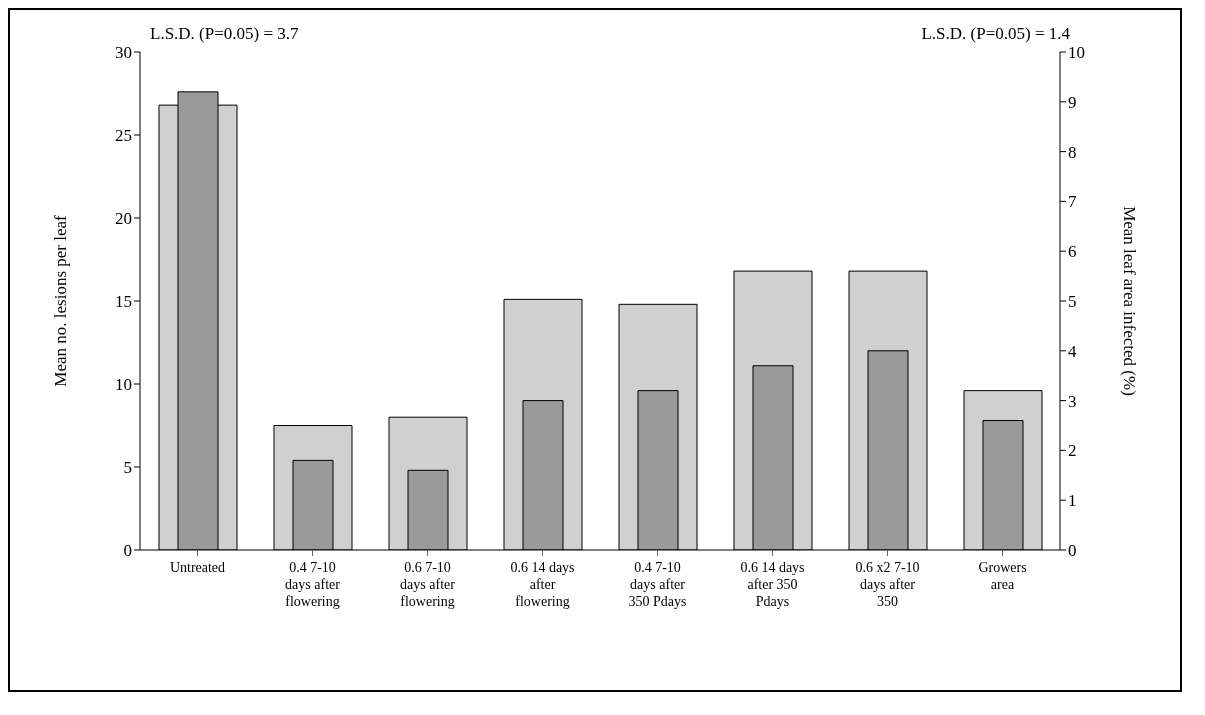 The image size is (1205, 715). I want to click on x-tick-label: 0.6 x2 7-10 days after 350, so click(887, 584).